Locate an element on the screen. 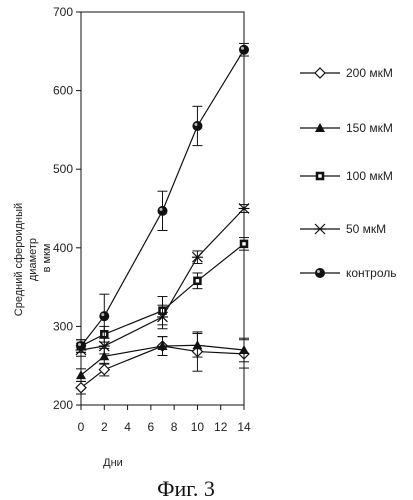 The height and width of the screenshot is (500, 413). y-tick-label: 400 is located at coordinates (63, 248).